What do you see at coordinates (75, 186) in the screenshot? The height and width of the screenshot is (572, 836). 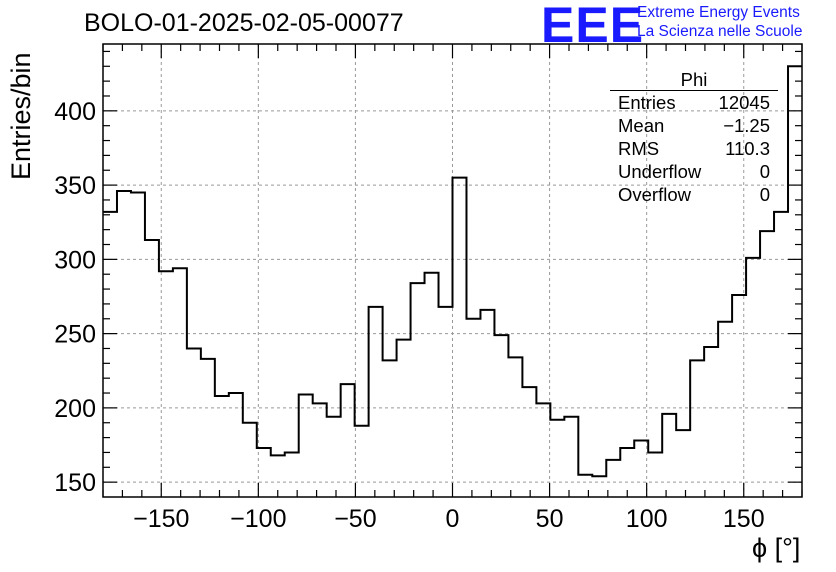 I see `y-tick-label: 350` at bounding box center [75, 186].